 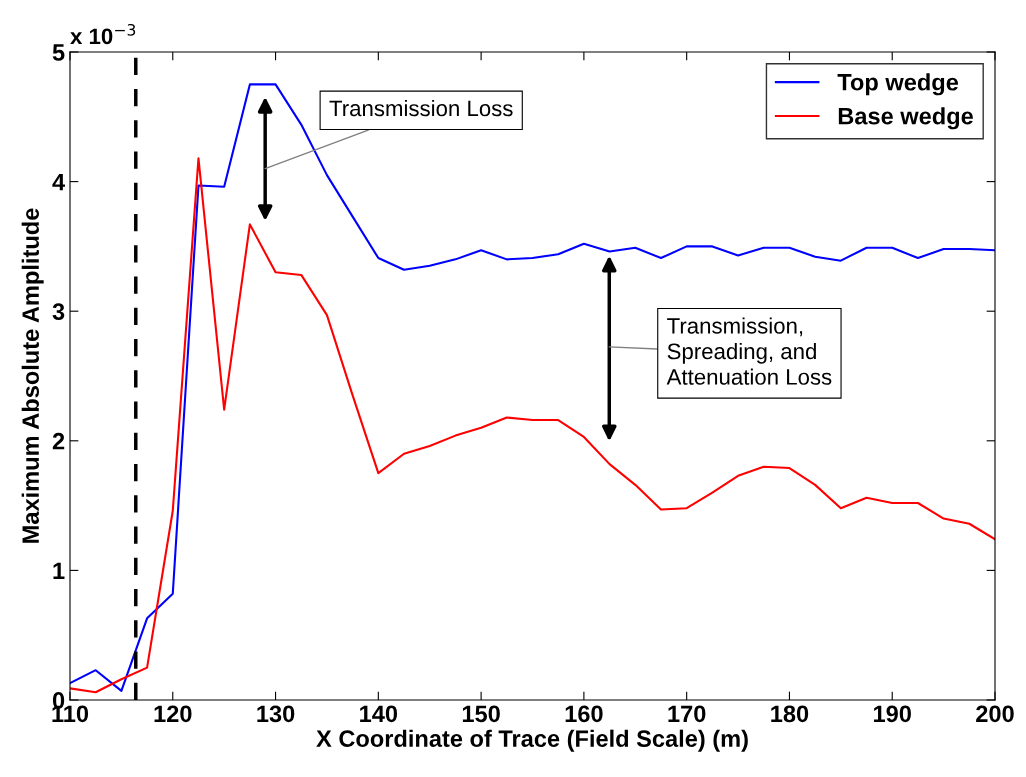 What do you see at coordinates (584, 714) in the screenshot?
I see `x-tick-label: 160` at bounding box center [584, 714].